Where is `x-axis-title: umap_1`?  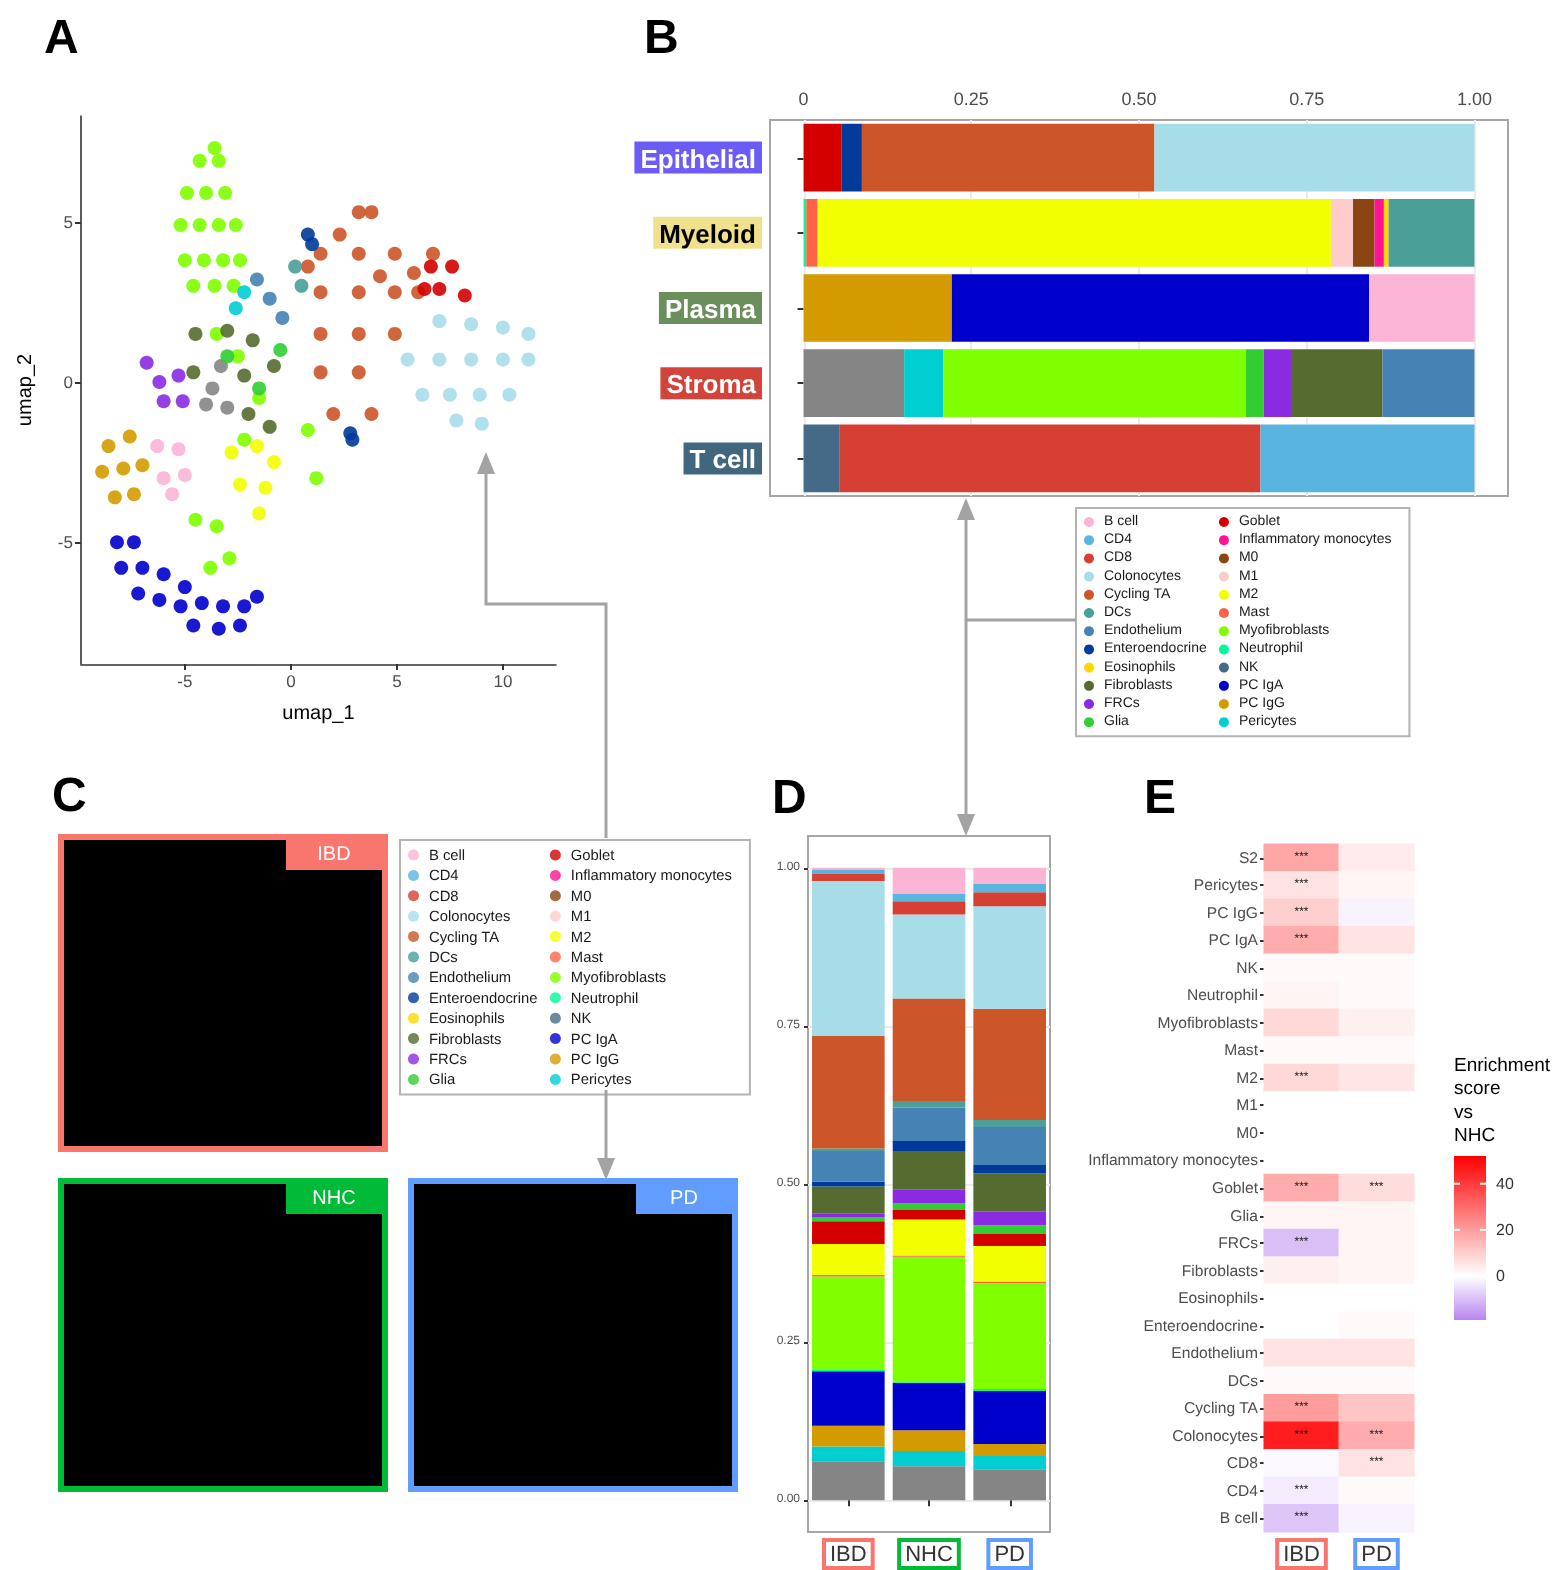 x-axis-title: umap_1 is located at coordinates (319, 714).